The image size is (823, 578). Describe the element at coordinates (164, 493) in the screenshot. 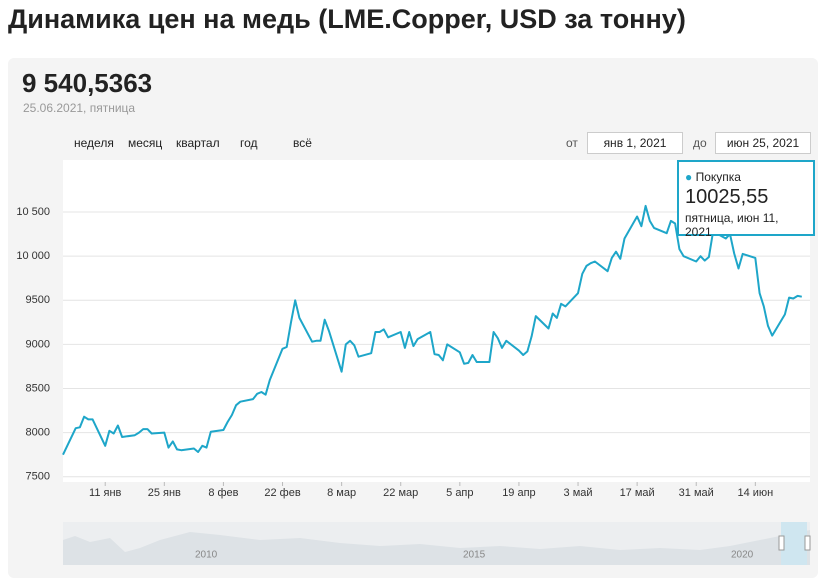

I see `x-tick-label: 25 янв` at that location.